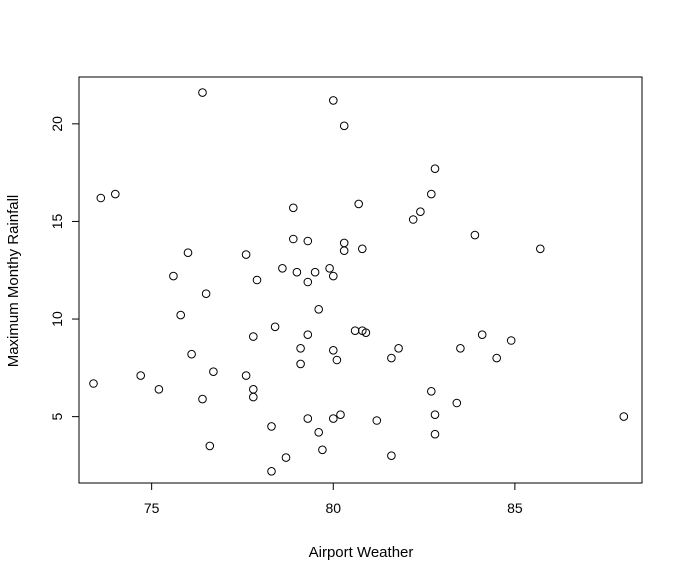  Describe the element at coordinates (57, 221) in the screenshot. I see `y-tick-label: 15` at that location.